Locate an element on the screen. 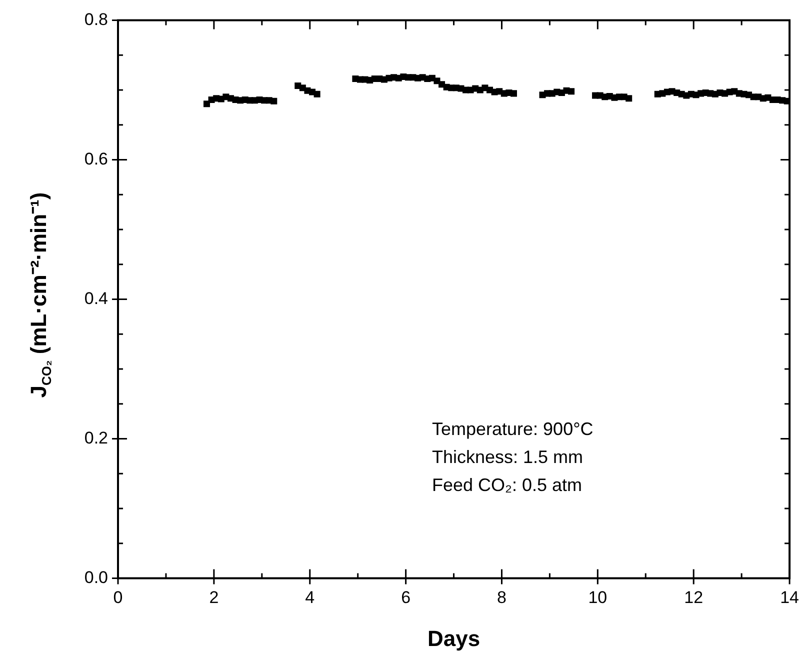 This screenshot has width=809, height=657. y-tick-label: 0.4 is located at coordinates (96, 298).